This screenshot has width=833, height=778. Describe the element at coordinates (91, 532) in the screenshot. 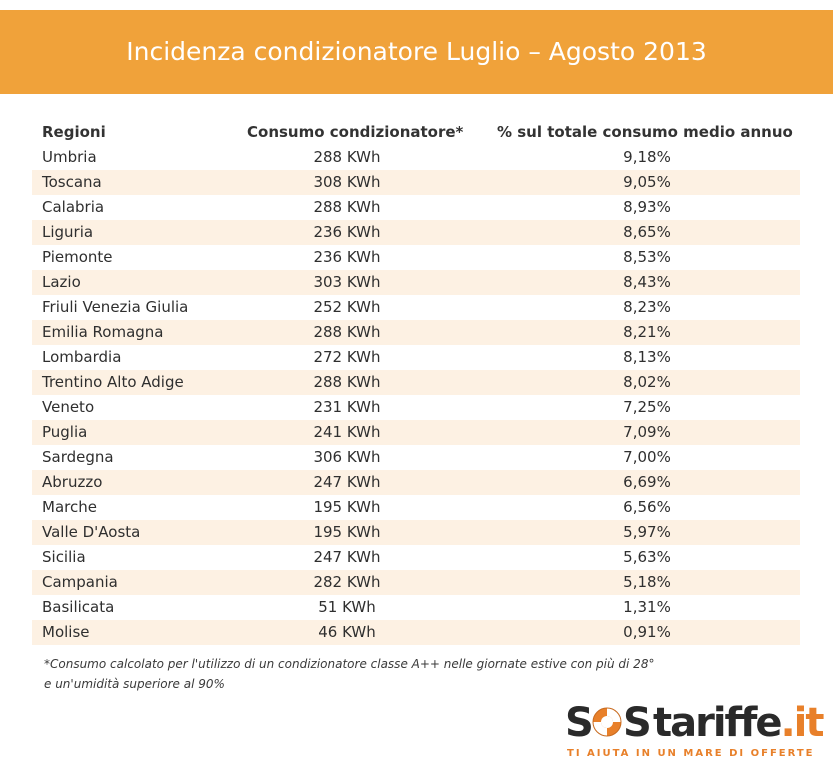

I see `cell-region: Valle D'Aosta` at that location.